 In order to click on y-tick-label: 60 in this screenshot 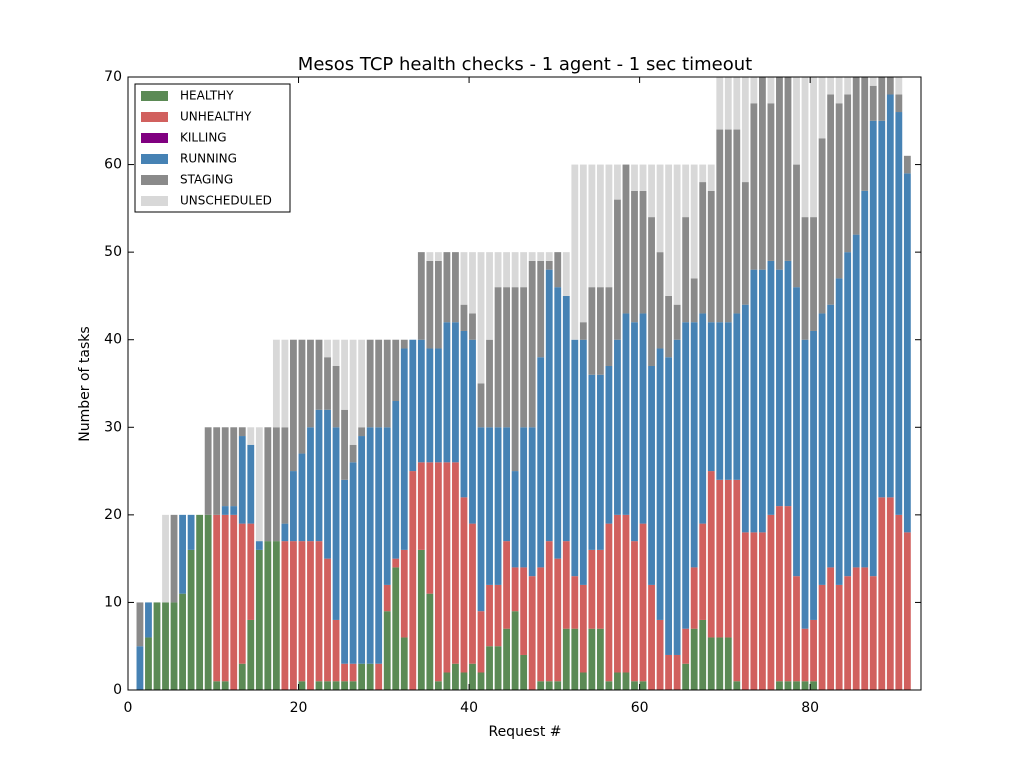, I will do `click(113, 165)`.